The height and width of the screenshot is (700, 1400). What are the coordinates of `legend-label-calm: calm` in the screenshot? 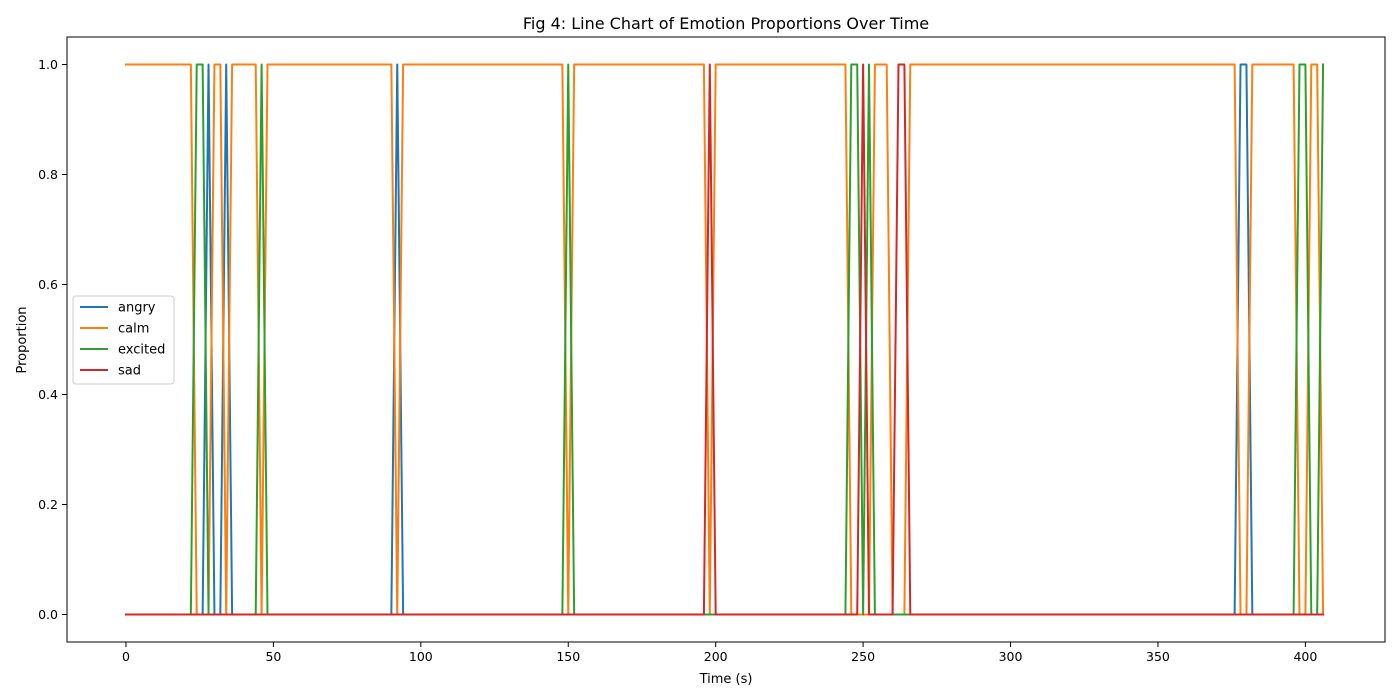 It's located at (133, 329).